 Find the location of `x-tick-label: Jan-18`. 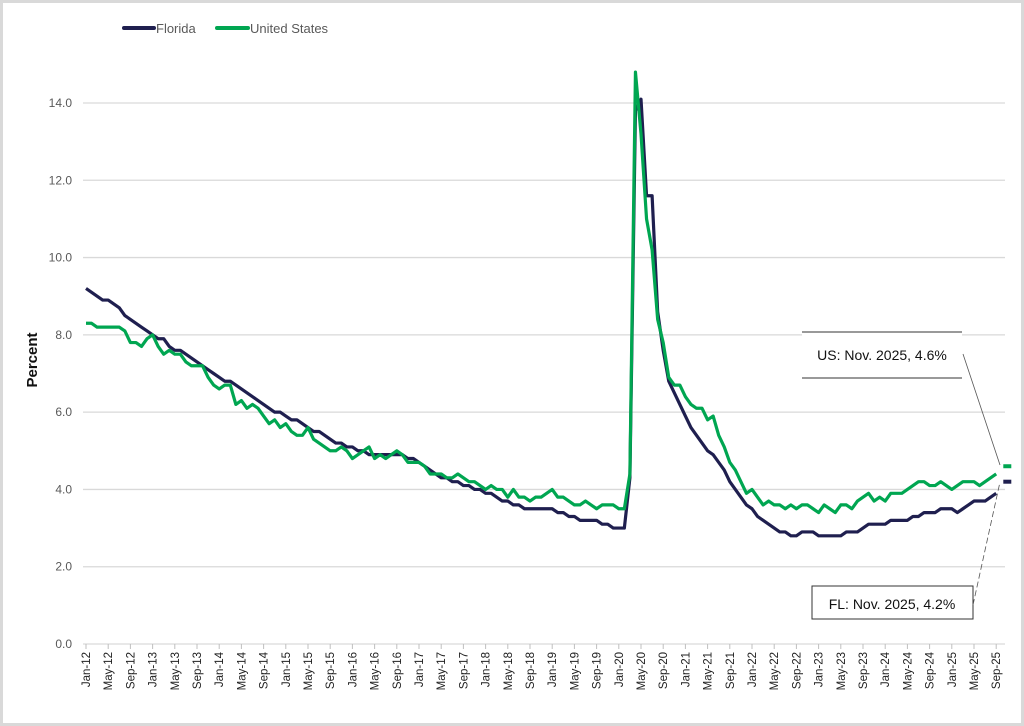

x-tick-label: Jan-18 is located at coordinates (487, 669).